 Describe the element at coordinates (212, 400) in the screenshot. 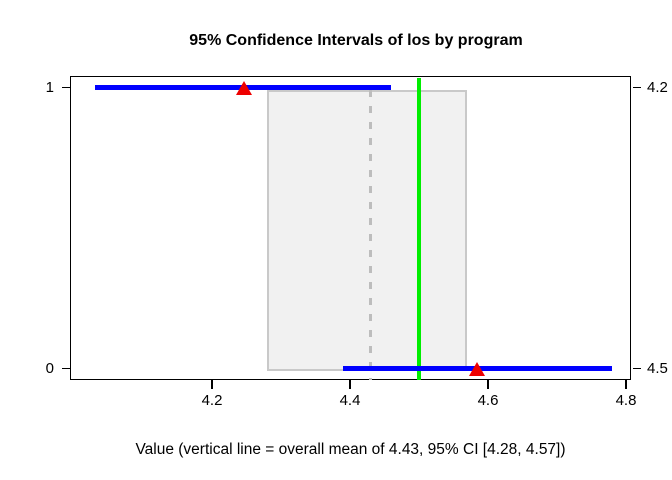

I see `x-axis-tick-label: 4.2` at that location.